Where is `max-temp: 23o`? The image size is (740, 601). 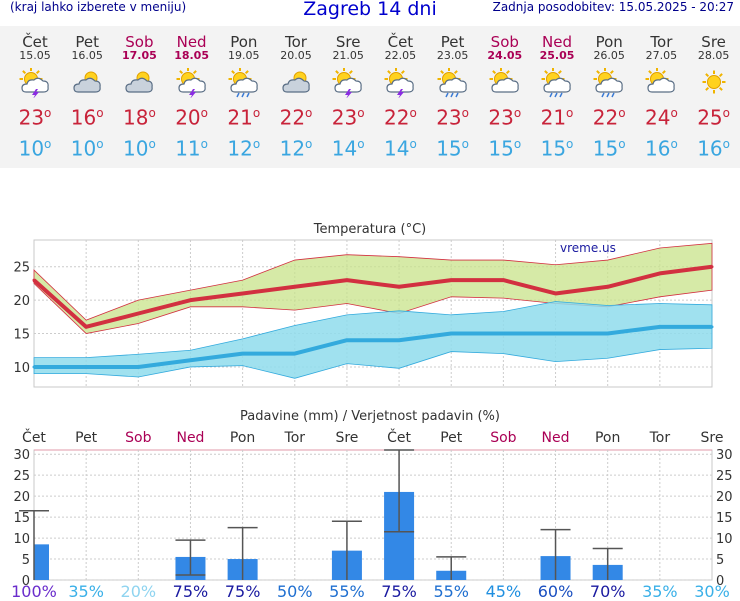
max-temp: 23o is located at coordinates (452, 117).